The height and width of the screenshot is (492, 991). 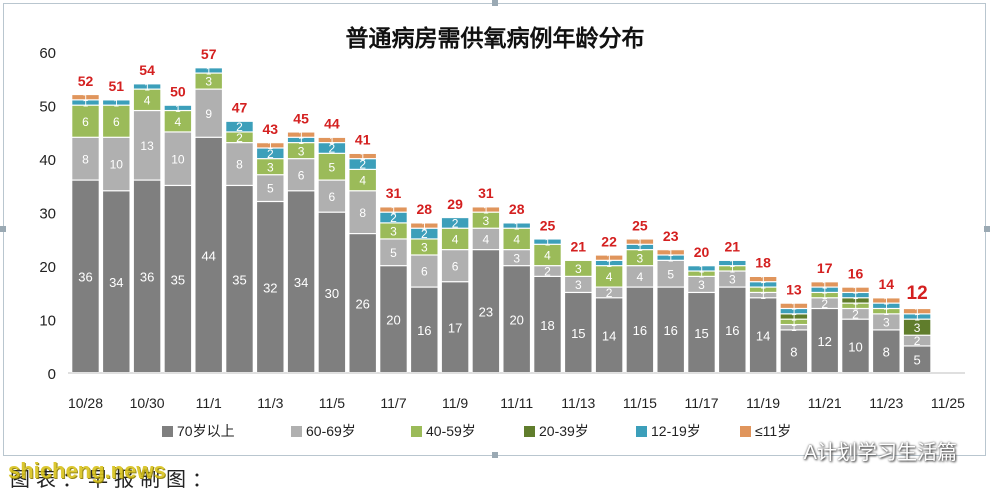 What do you see at coordinates (117, 86) in the screenshot?
I see `total-label: 51` at bounding box center [117, 86].